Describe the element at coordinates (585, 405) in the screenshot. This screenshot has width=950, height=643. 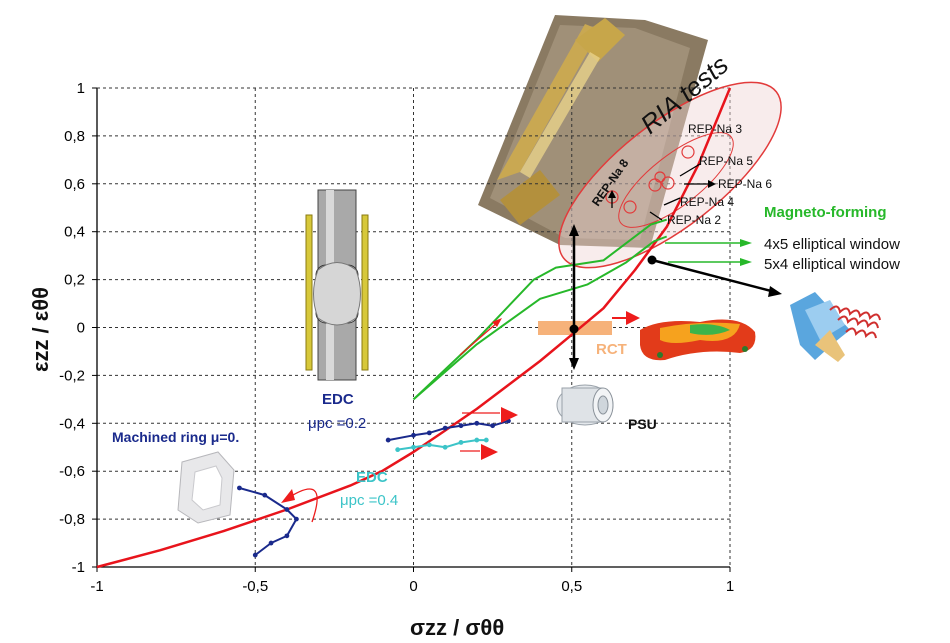
I see `psu-drawing` at that location.